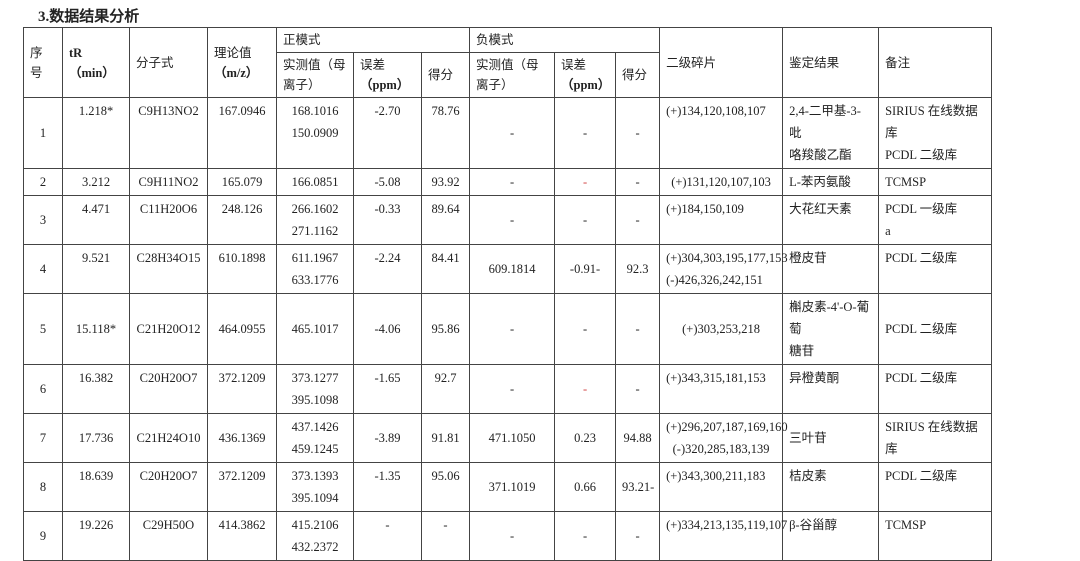 The width and height of the screenshot is (1080, 561). What do you see at coordinates (315, 476) in the screenshot?
I see `pos-measured-cell-line: 373.1393` at bounding box center [315, 476].